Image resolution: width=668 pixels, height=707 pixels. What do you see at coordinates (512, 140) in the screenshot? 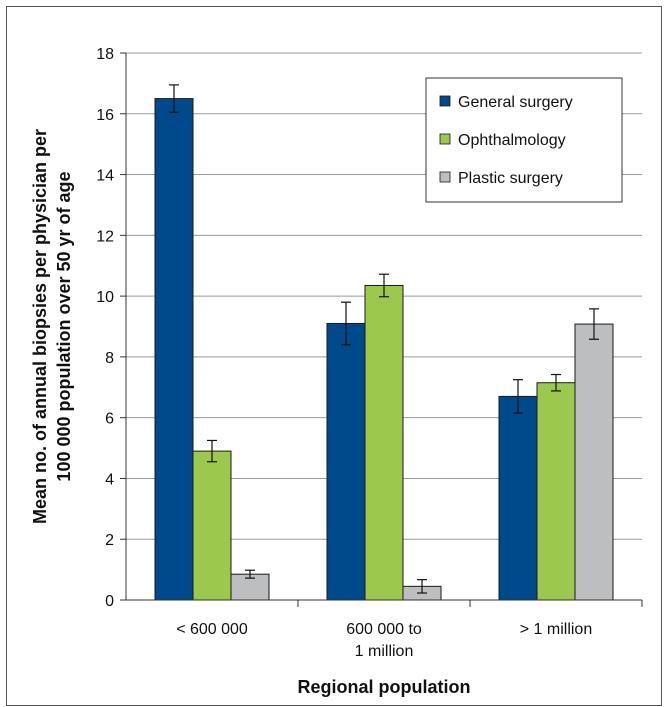
I see `legend-label: Ophthalmology` at bounding box center [512, 140].